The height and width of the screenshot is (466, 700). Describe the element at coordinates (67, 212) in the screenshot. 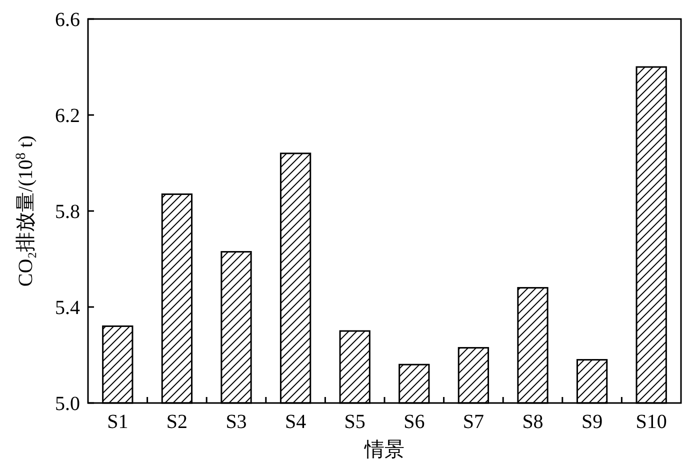

I see `y-tick-label: 5.8` at that location.